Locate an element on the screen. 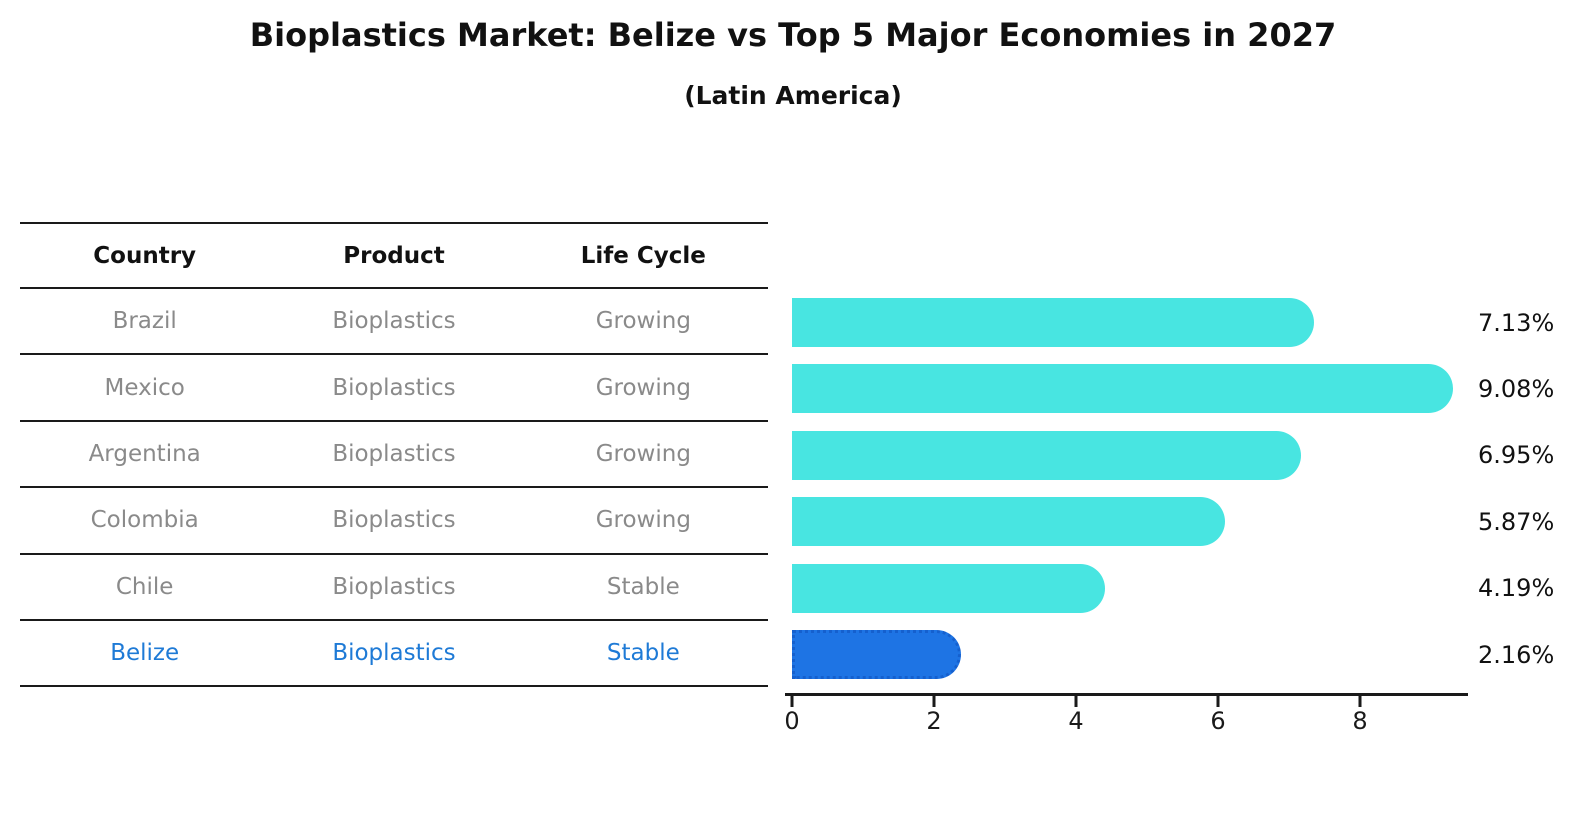 This screenshot has width=1586, height=823. table-row: Chile Bioplastics Stable is located at coordinates (394, 588).